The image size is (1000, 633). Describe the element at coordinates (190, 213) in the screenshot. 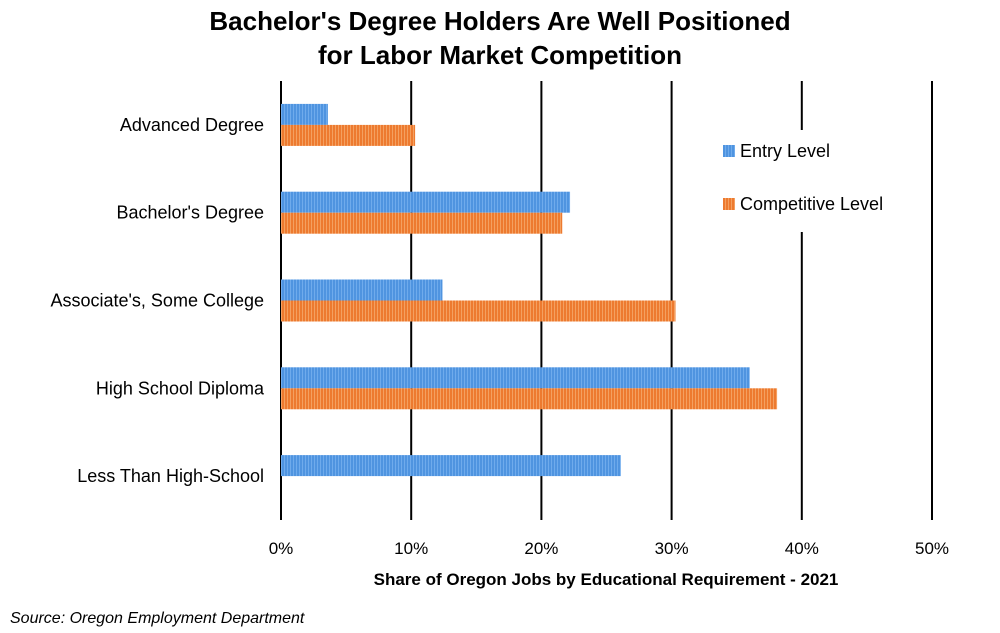

I see `category-label: Bachelor's Degree` at that location.